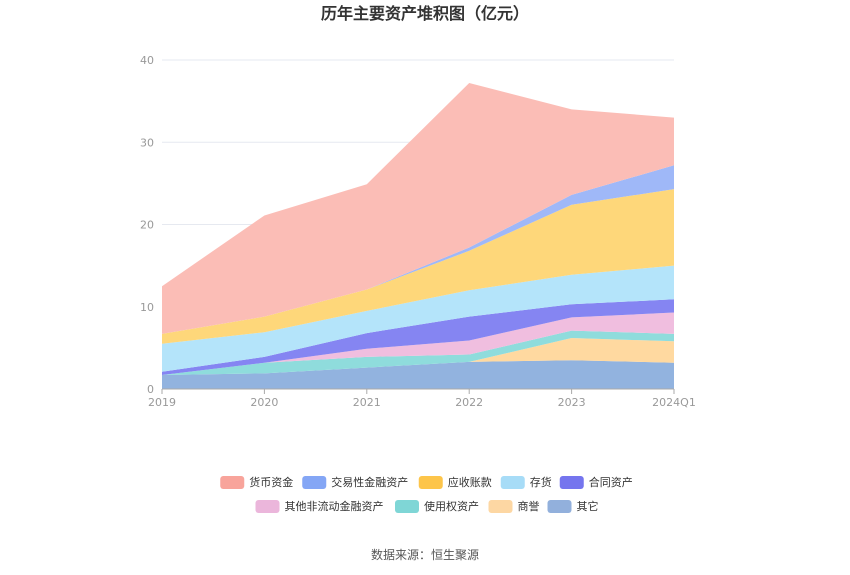 The width and height of the screenshot is (850, 575). What do you see at coordinates (150, 389) in the screenshot?
I see `y-tick-label: 0` at bounding box center [150, 389].